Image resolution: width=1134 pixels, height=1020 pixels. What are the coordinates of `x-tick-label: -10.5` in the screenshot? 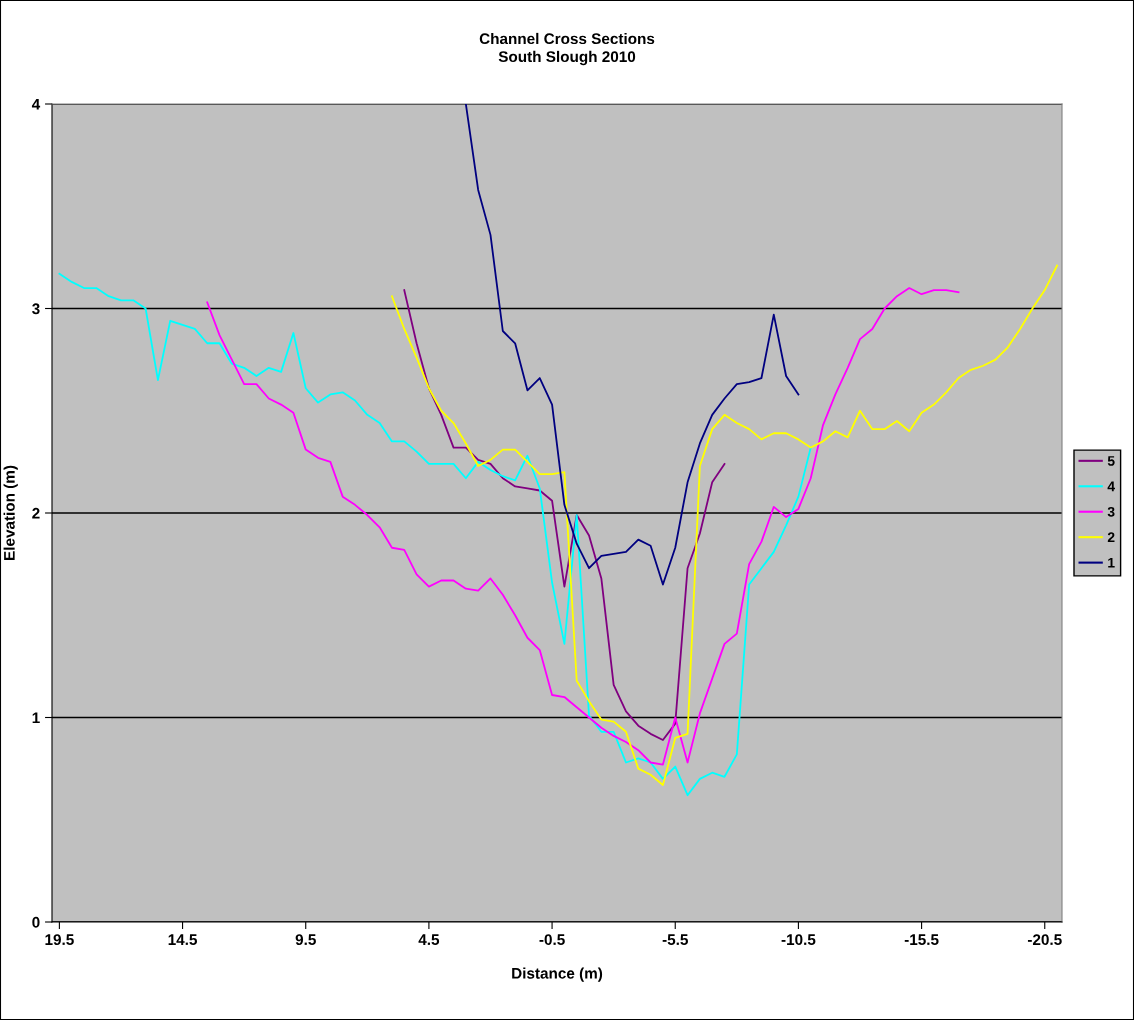 It's located at (798, 940).